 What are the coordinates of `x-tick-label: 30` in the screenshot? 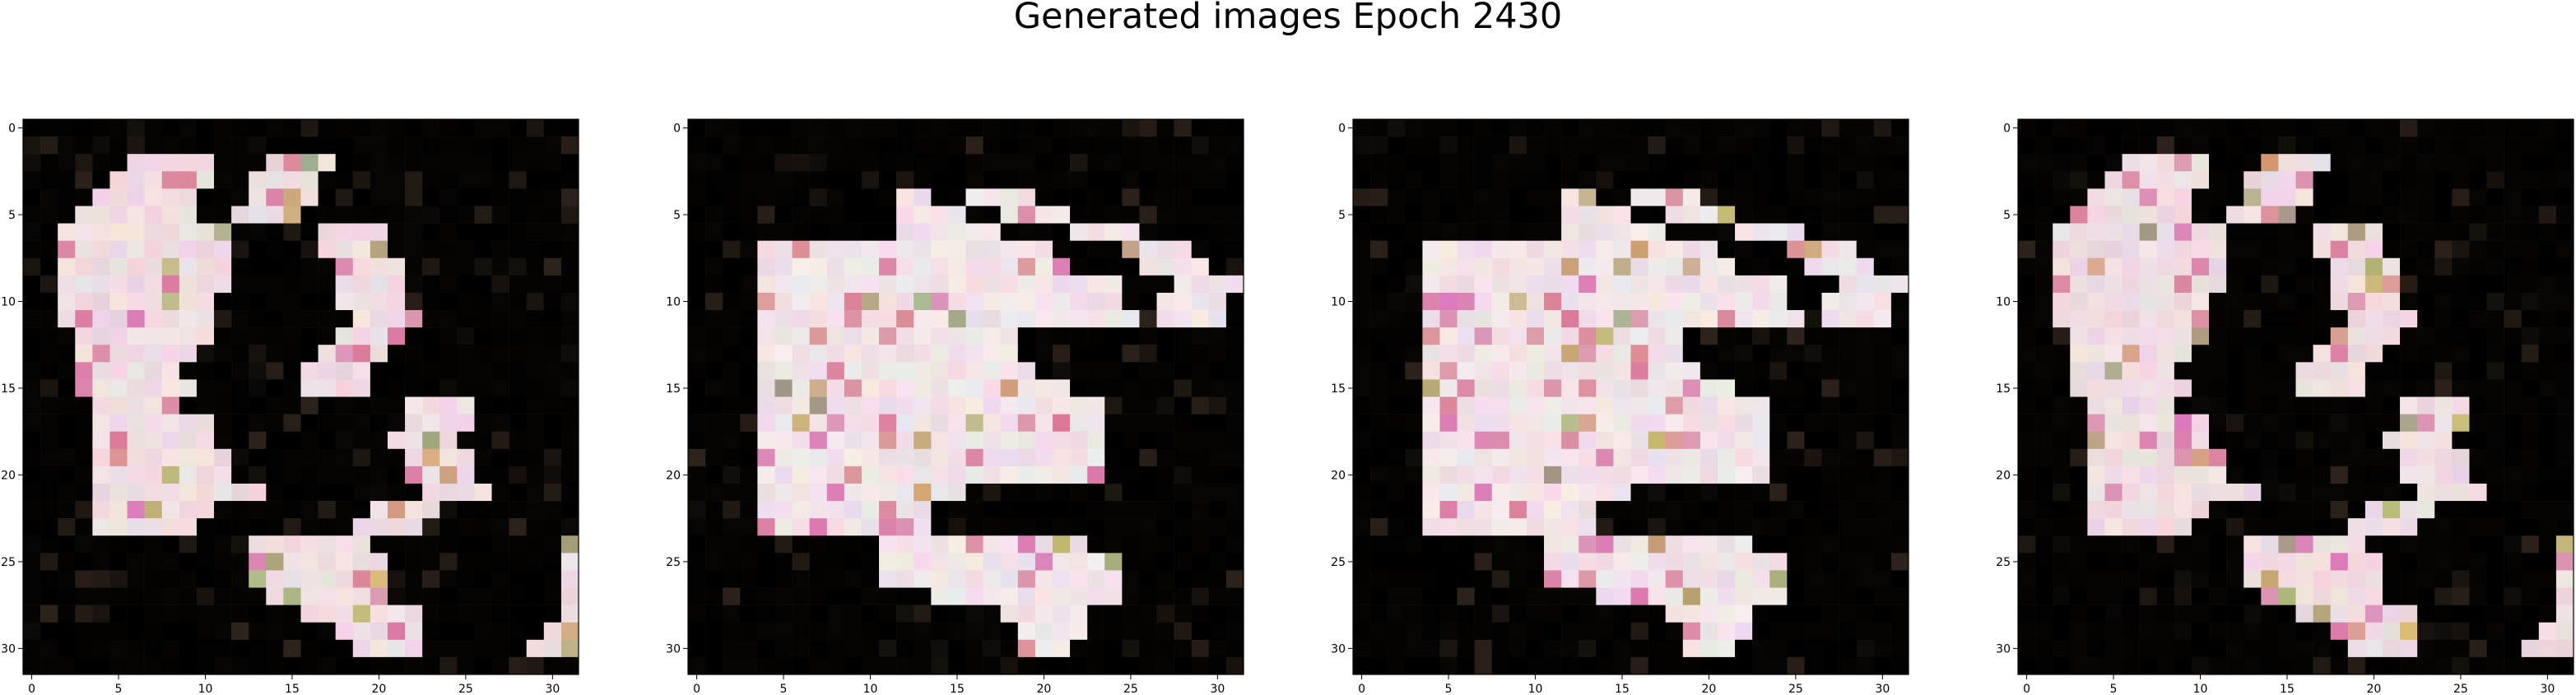 It's located at (552, 689).